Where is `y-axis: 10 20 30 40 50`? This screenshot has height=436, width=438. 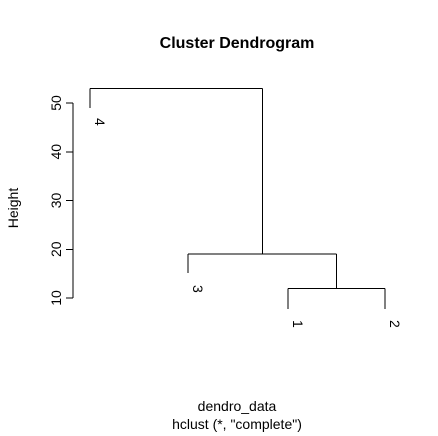
y-axis: 10 20 30 40 50 is located at coordinates (61, 200).